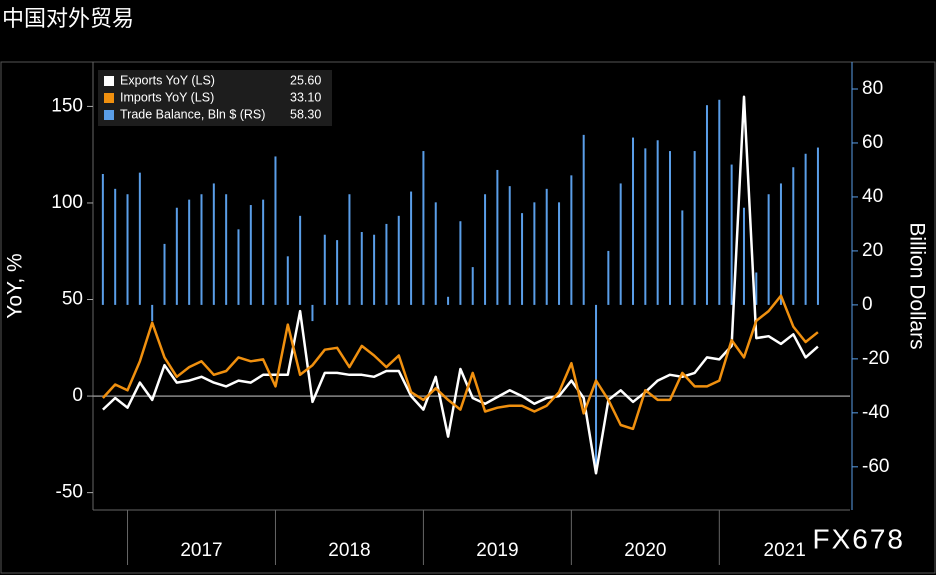 The height and width of the screenshot is (575, 936). What do you see at coordinates (872, 250) in the screenshot?
I see `y2-tick-label: 20` at bounding box center [872, 250].